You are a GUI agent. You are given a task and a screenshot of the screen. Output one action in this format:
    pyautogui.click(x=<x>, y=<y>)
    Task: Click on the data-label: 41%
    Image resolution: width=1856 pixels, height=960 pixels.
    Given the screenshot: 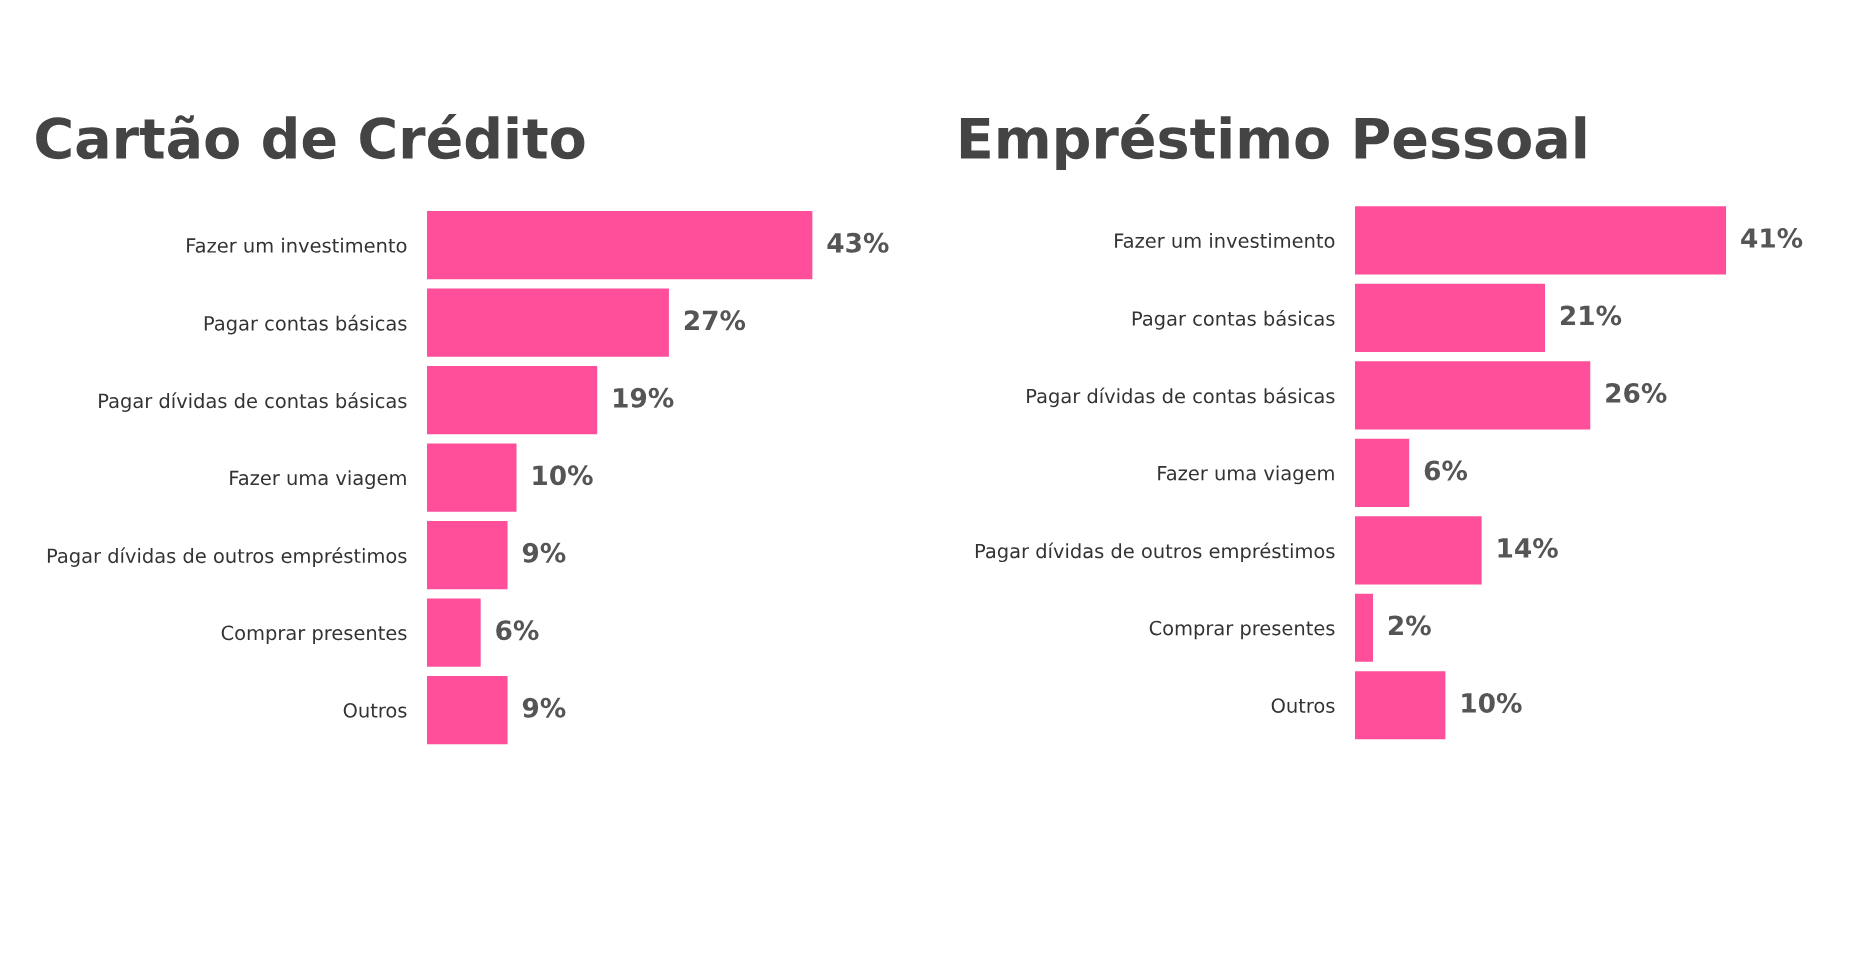 What is the action you would take?
    pyautogui.click(x=1772, y=238)
    